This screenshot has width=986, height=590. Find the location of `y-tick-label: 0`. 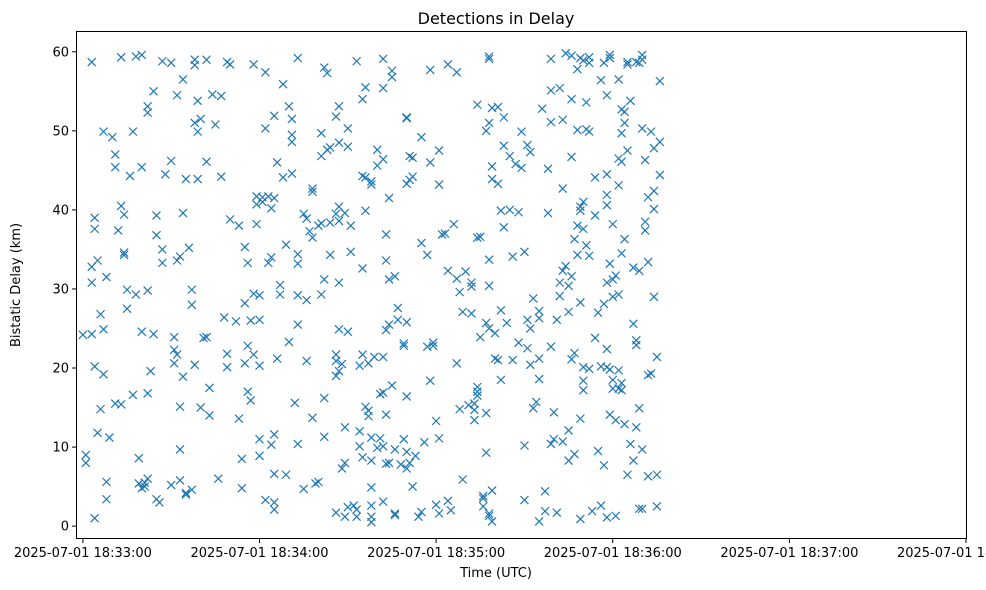

y-tick-label: 0 is located at coordinates (65, 527).